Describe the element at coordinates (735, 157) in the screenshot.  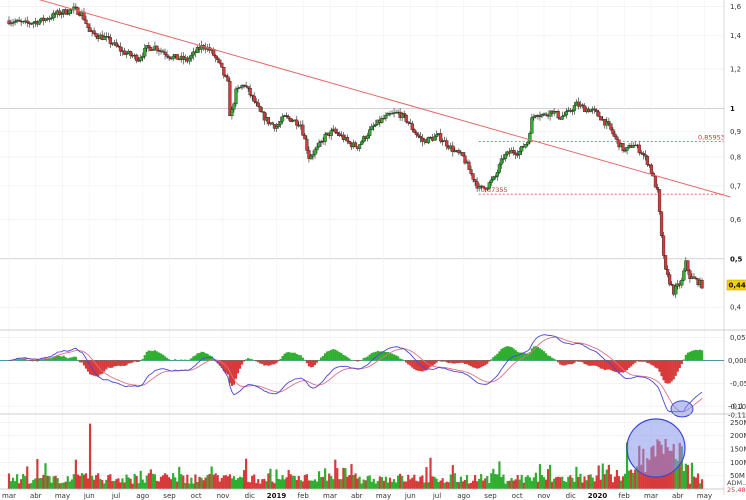
I see `price-tick-label: 0,8` at that location.